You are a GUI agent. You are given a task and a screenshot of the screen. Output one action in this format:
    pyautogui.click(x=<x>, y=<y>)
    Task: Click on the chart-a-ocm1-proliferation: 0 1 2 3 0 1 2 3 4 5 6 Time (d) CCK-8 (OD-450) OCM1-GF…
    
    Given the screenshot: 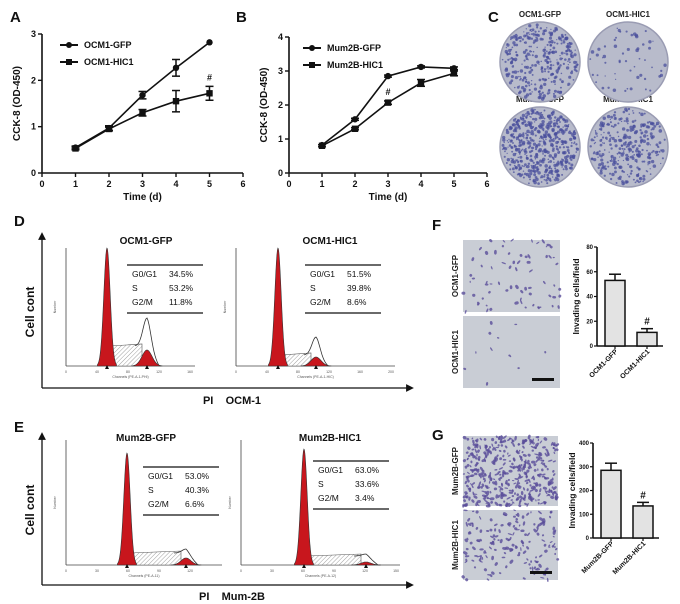 What is the action you would take?
    pyautogui.click(x=129, y=116)
    